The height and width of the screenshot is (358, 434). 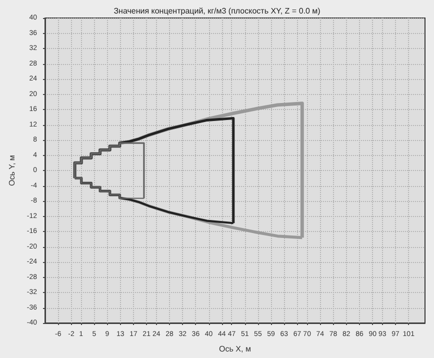 I want to click on y-axis-title: Ось Y, м, so click(x=12, y=170).